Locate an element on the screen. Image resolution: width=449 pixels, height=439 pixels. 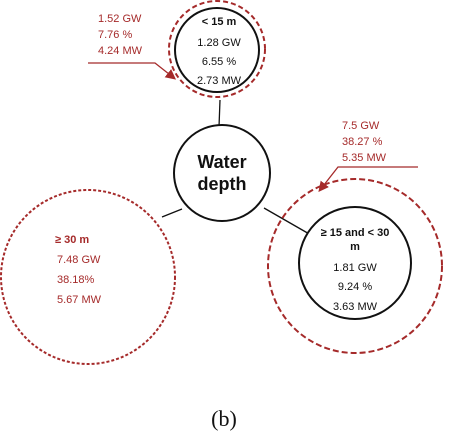
figure-caption: (b) is located at coordinates (224, 418).